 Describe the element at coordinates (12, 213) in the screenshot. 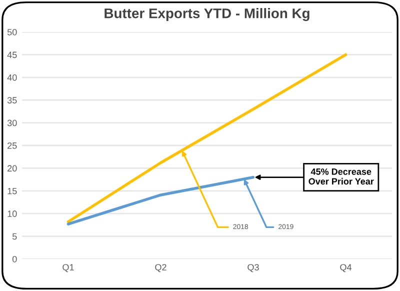

I see `y-tick-label: 10` at that location.